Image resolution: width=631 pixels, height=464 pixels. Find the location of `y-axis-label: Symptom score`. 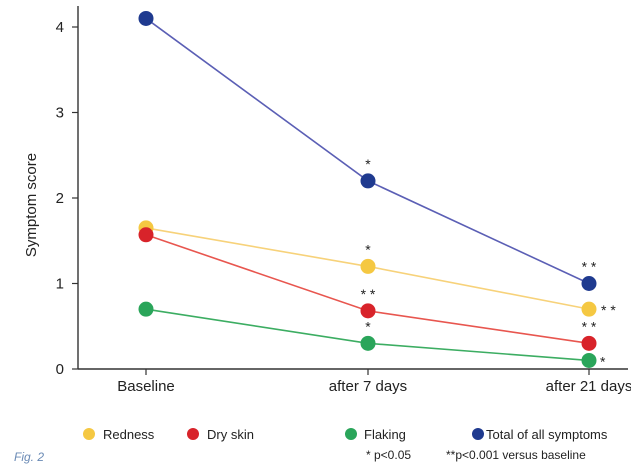

y-axis-label: Symptom score is located at coordinates (31, 205).